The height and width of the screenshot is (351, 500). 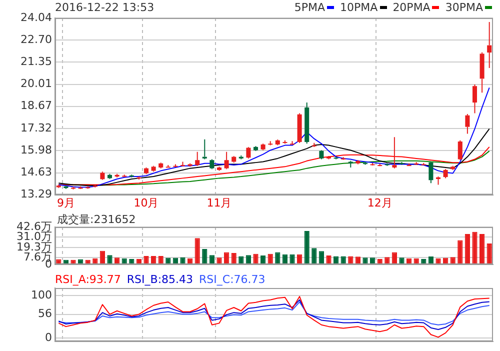 I want to click on y-tick-label: 14.63, so click(x=36, y=172).